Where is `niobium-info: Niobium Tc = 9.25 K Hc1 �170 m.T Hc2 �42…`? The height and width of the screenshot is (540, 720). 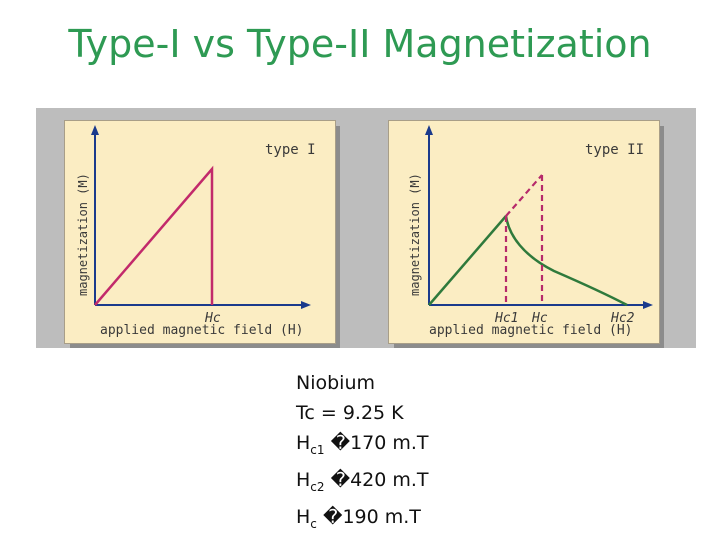
niobium-info: Niobium Tc = 9.25 K Hc1 �170 m.T Hc2 �42… is located at coordinates (362, 453).